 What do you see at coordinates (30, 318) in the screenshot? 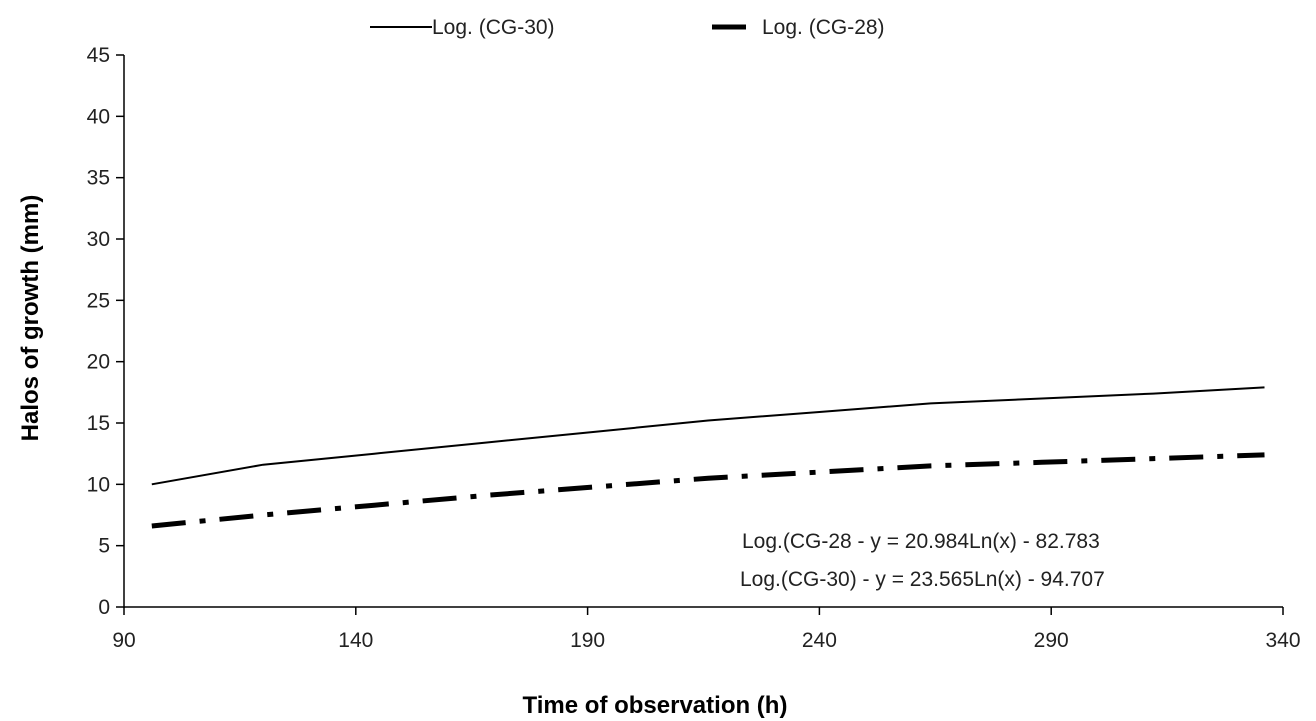
I see `y-axis-title: Halos of growth (mm)` at bounding box center [30, 318].